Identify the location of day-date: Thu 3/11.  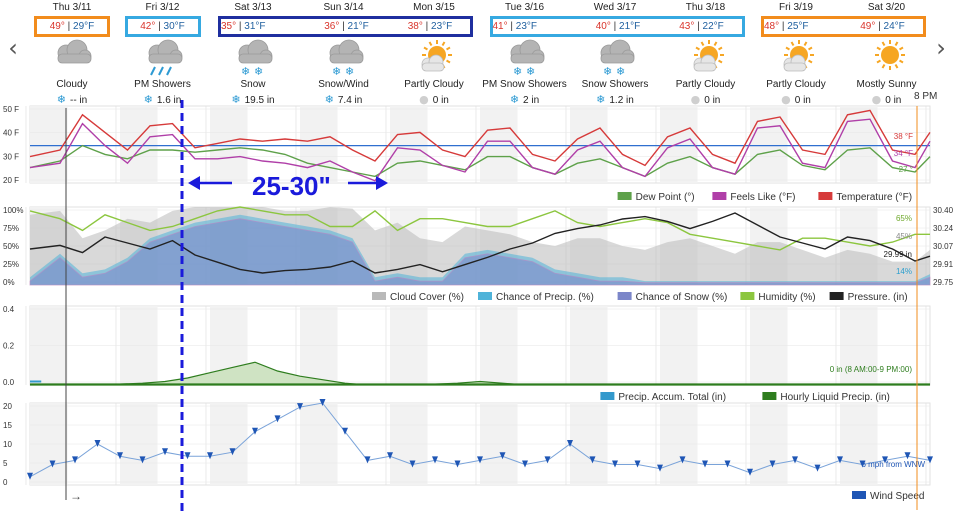
(72, 7).